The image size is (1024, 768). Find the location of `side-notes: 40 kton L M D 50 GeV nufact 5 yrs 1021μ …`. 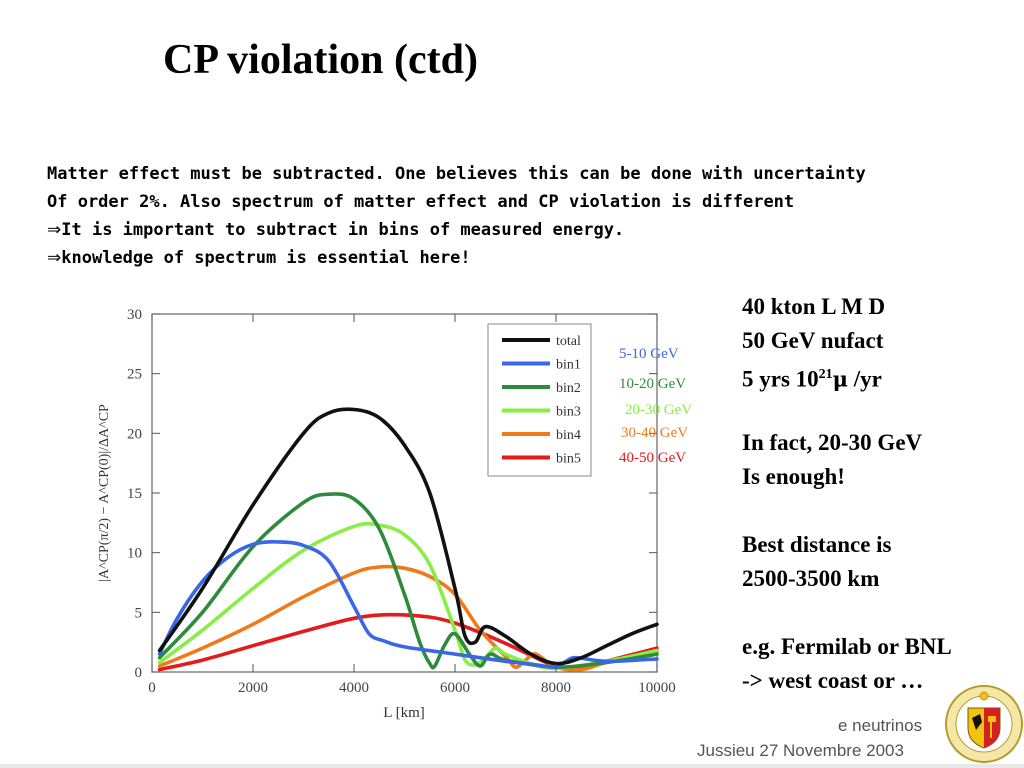

side-notes: 40 kton L M D 50 GeV nufact 5 yrs 1021μ … is located at coordinates (879, 494).